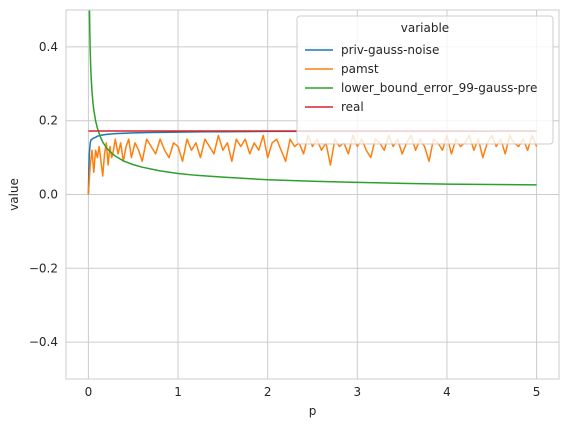 The height and width of the screenshot is (428, 570). What do you see at coordinates (89, 392) in the screenshot?
I see `x-tick-label: 0` at bounding box center [89, 392].